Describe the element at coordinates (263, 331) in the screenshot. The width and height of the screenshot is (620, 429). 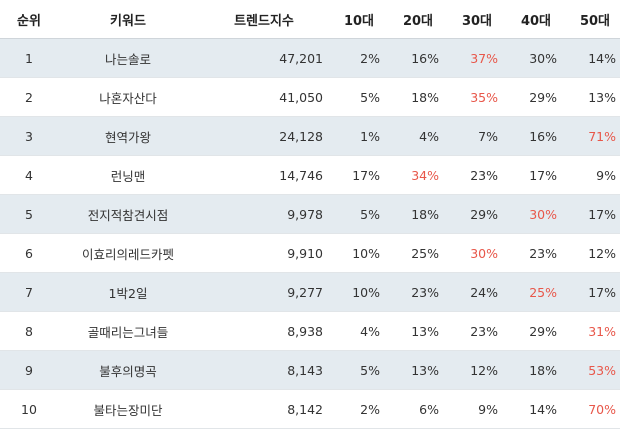
I see `trend-index-cell: 8,938` at that location.